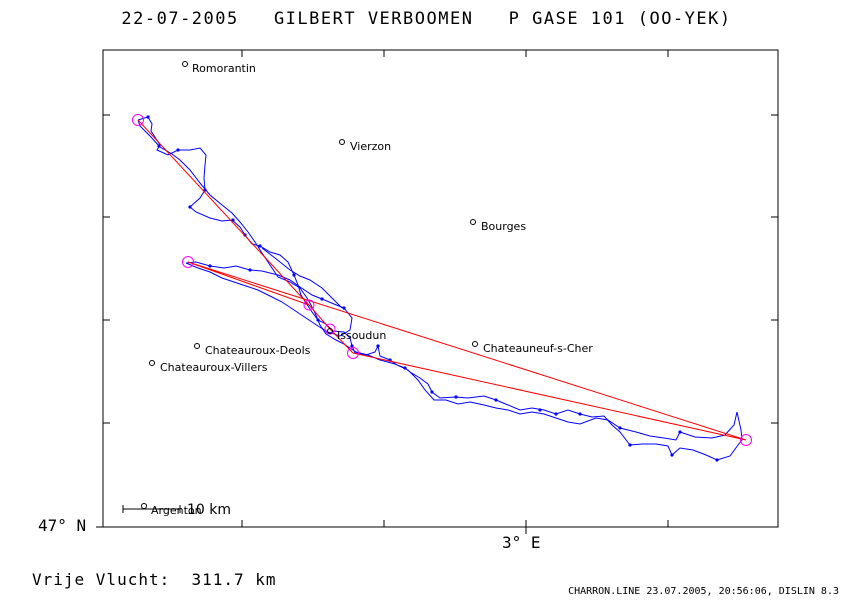 This screenshot has width=853, height=603. Describe the element at coordinates (538, 348) in the screenshot. I see `place-label: Chateauneuf-s-Cher` at that location.